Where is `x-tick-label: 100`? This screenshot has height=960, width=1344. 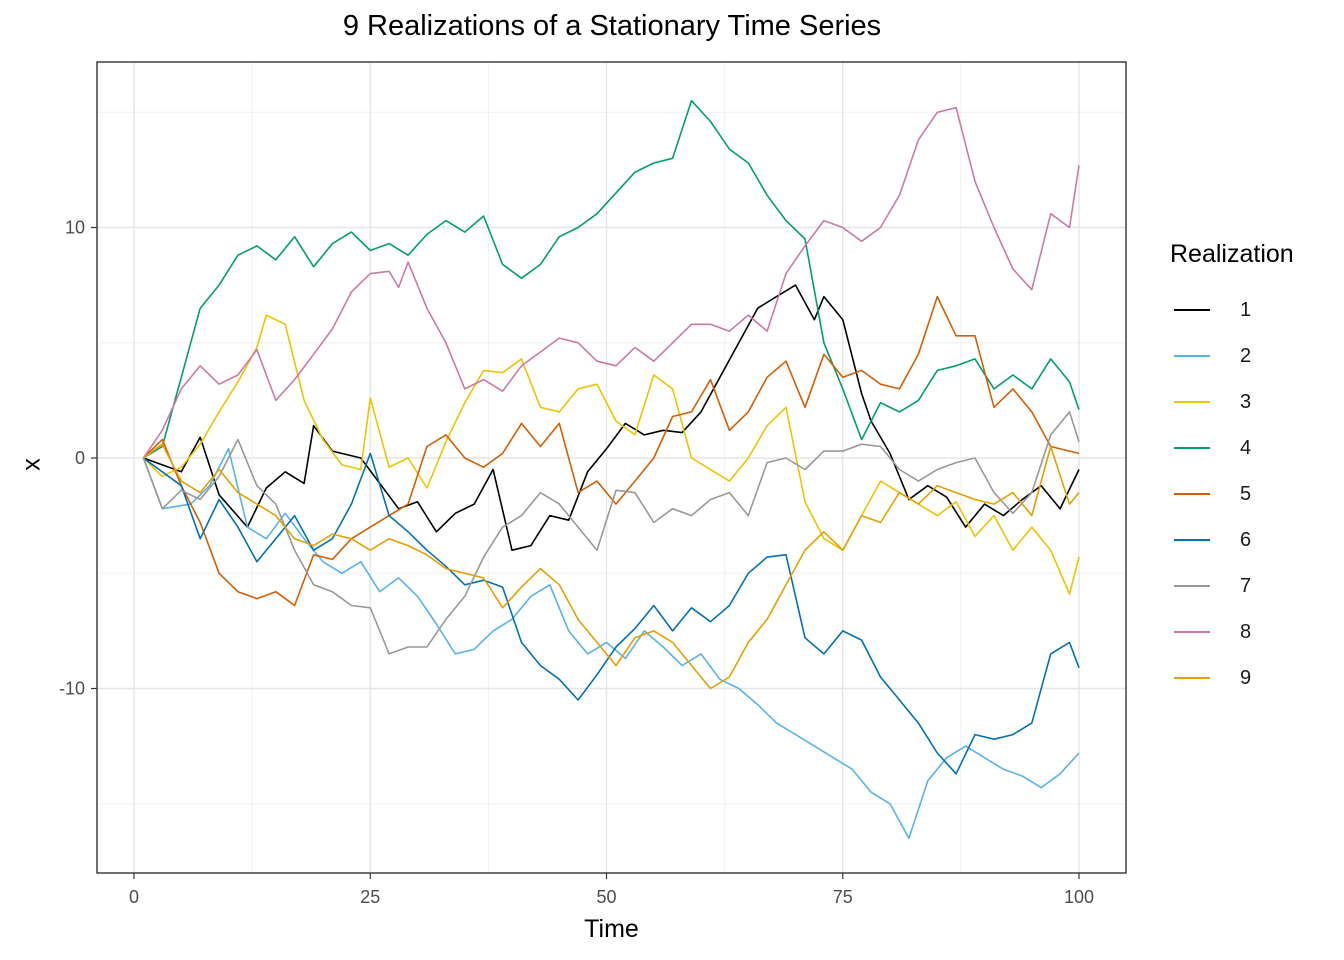 x-tick-label: 100 is located at coordinates (1079, 897).